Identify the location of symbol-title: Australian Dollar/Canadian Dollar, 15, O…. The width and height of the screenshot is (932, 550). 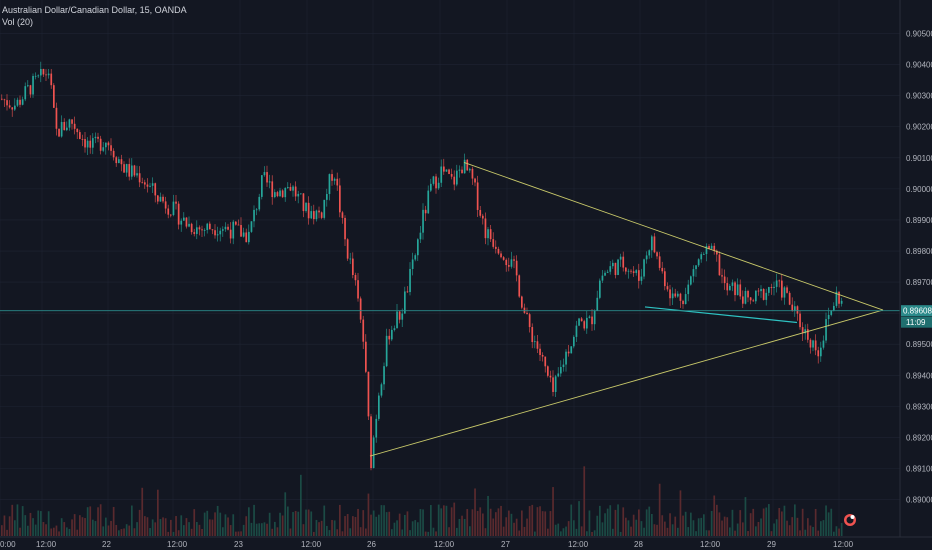
(94, 10).